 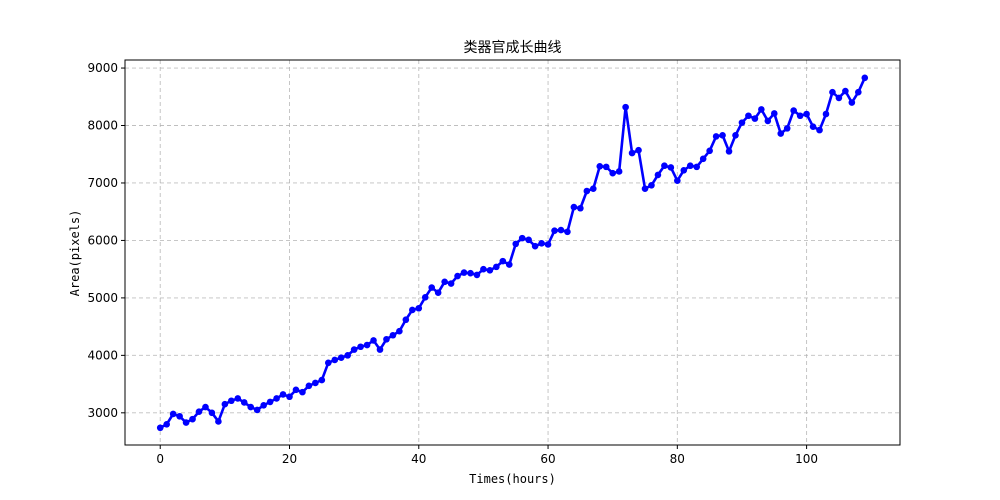 I want to click on x-tick-label: 100, so click(x=806, y=459).